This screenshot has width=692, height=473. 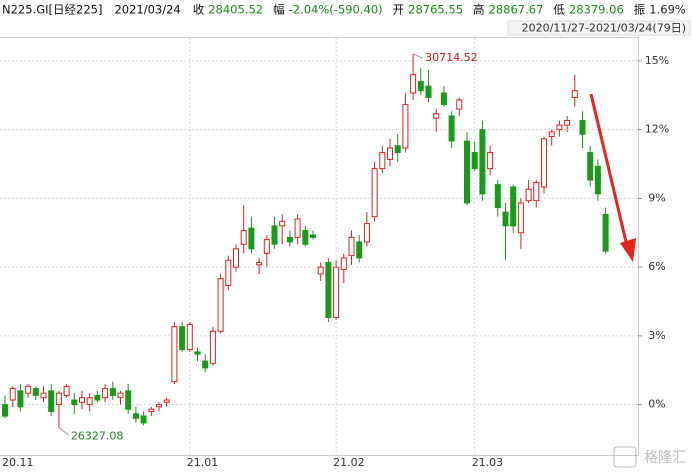 What do you see at coordinates (640, 10) in the screenshot?
I see `field-label: 振` at bounding box center [640, 10].